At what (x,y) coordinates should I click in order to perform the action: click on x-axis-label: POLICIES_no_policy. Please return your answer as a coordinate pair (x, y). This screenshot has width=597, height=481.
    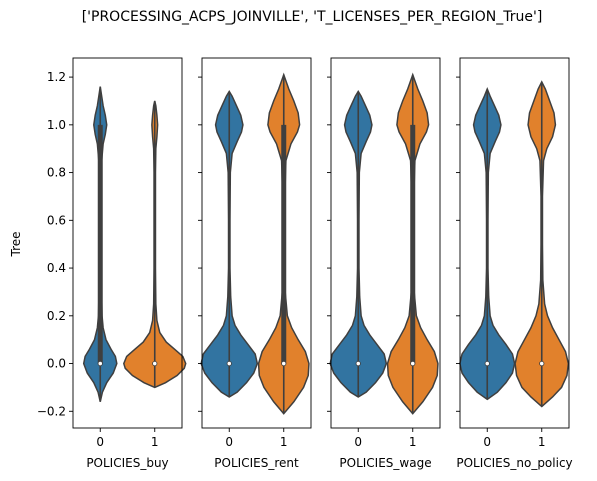
    Looking at the image, I should click on (514, 463).